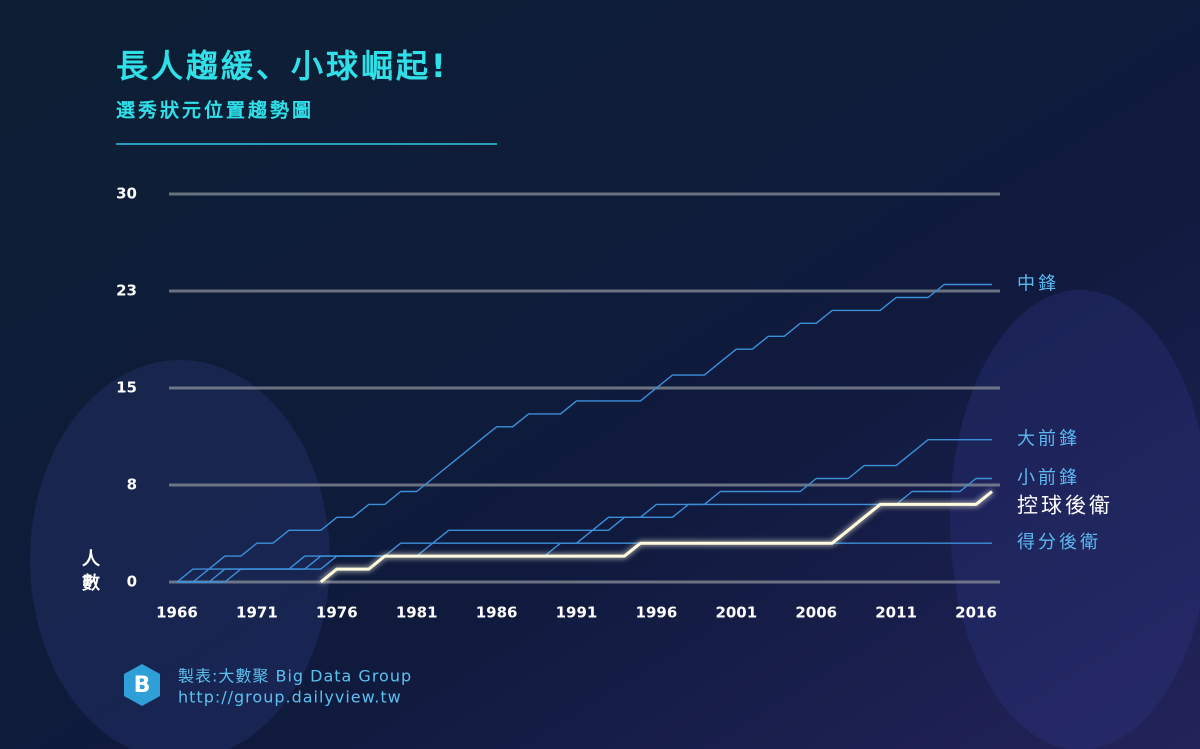 This screenshot has width=1200, height=749. What do you see at coordinates (126, 194) in the screenshot?
I see `y-tick-label: 30` at bounding box center [126, 194].